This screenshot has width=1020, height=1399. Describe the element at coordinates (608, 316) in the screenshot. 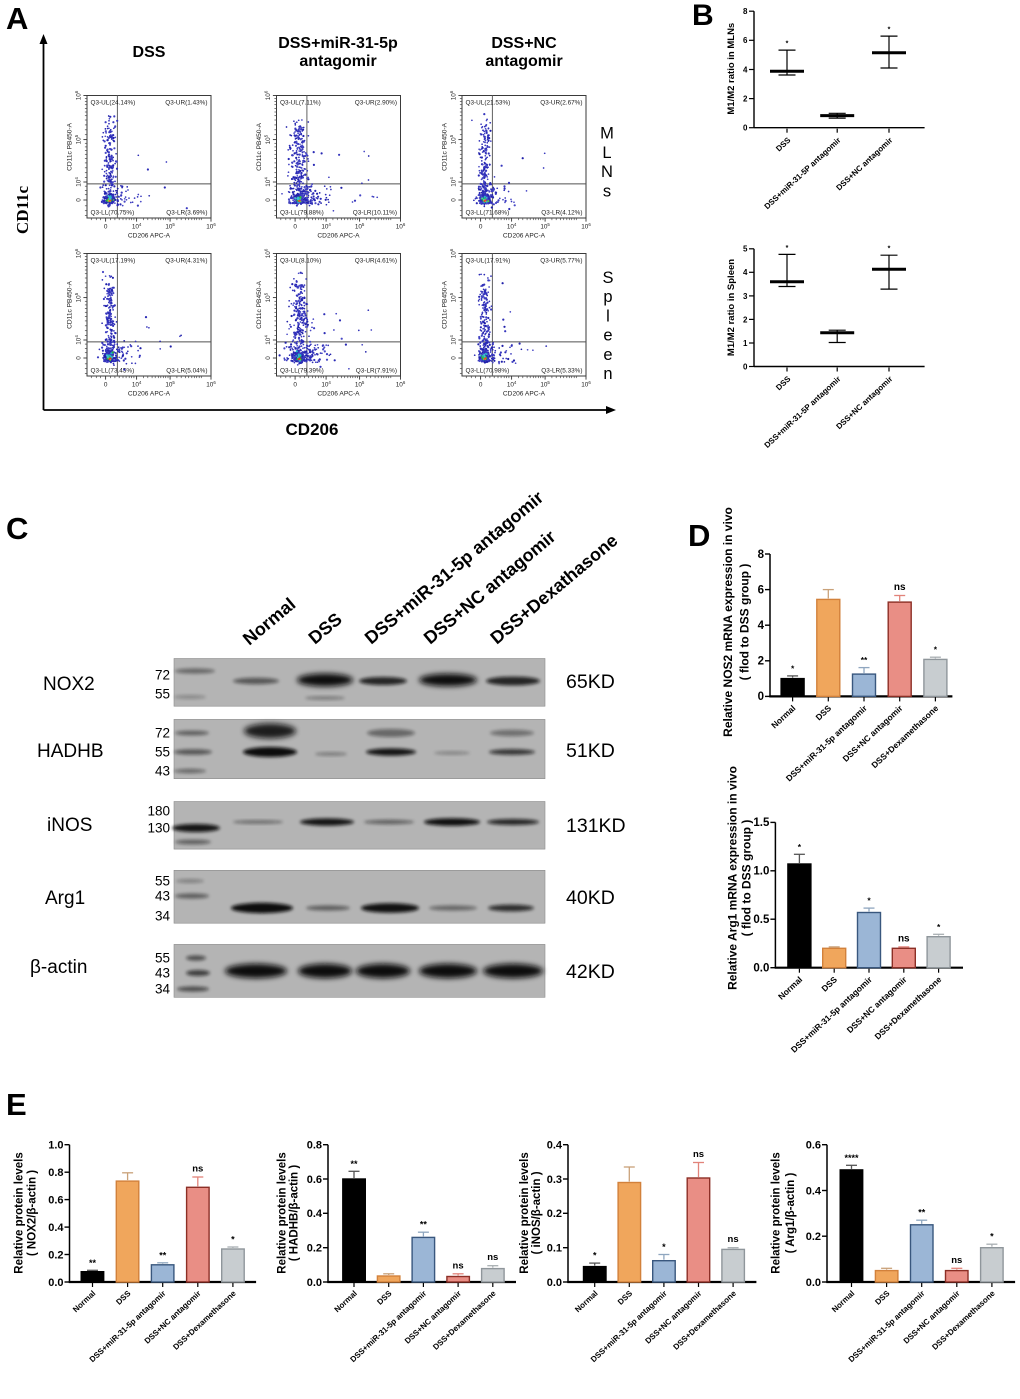

I see `svg-text: l` at that location.